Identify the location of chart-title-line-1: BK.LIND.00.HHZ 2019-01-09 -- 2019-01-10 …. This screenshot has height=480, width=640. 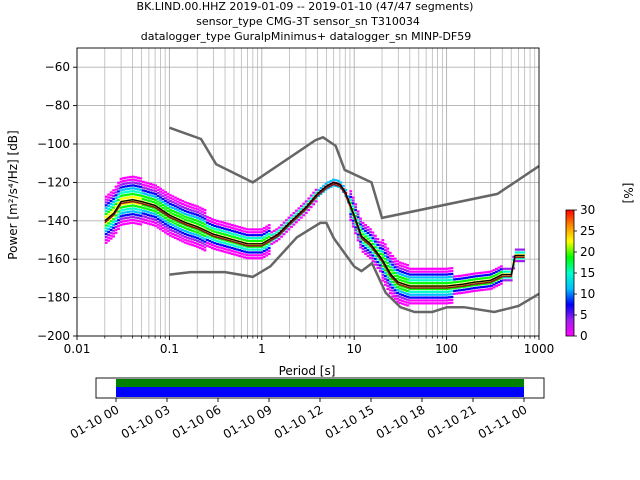
(305, 6).